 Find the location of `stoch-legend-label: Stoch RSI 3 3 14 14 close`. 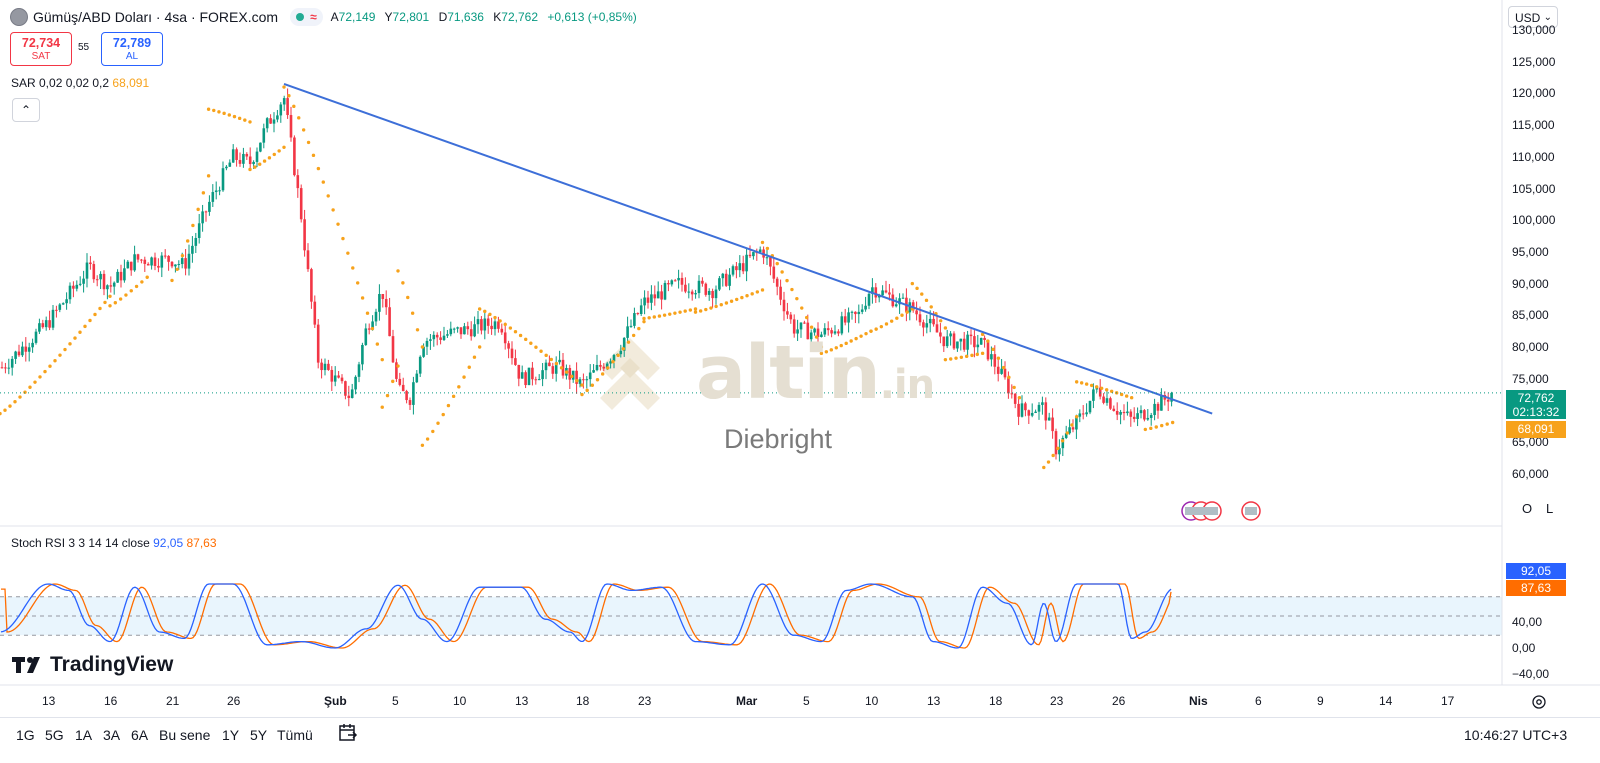

stoch-legend-label: Stoch RSI 3 3 14 14 close is located at coordinates (80, 543).